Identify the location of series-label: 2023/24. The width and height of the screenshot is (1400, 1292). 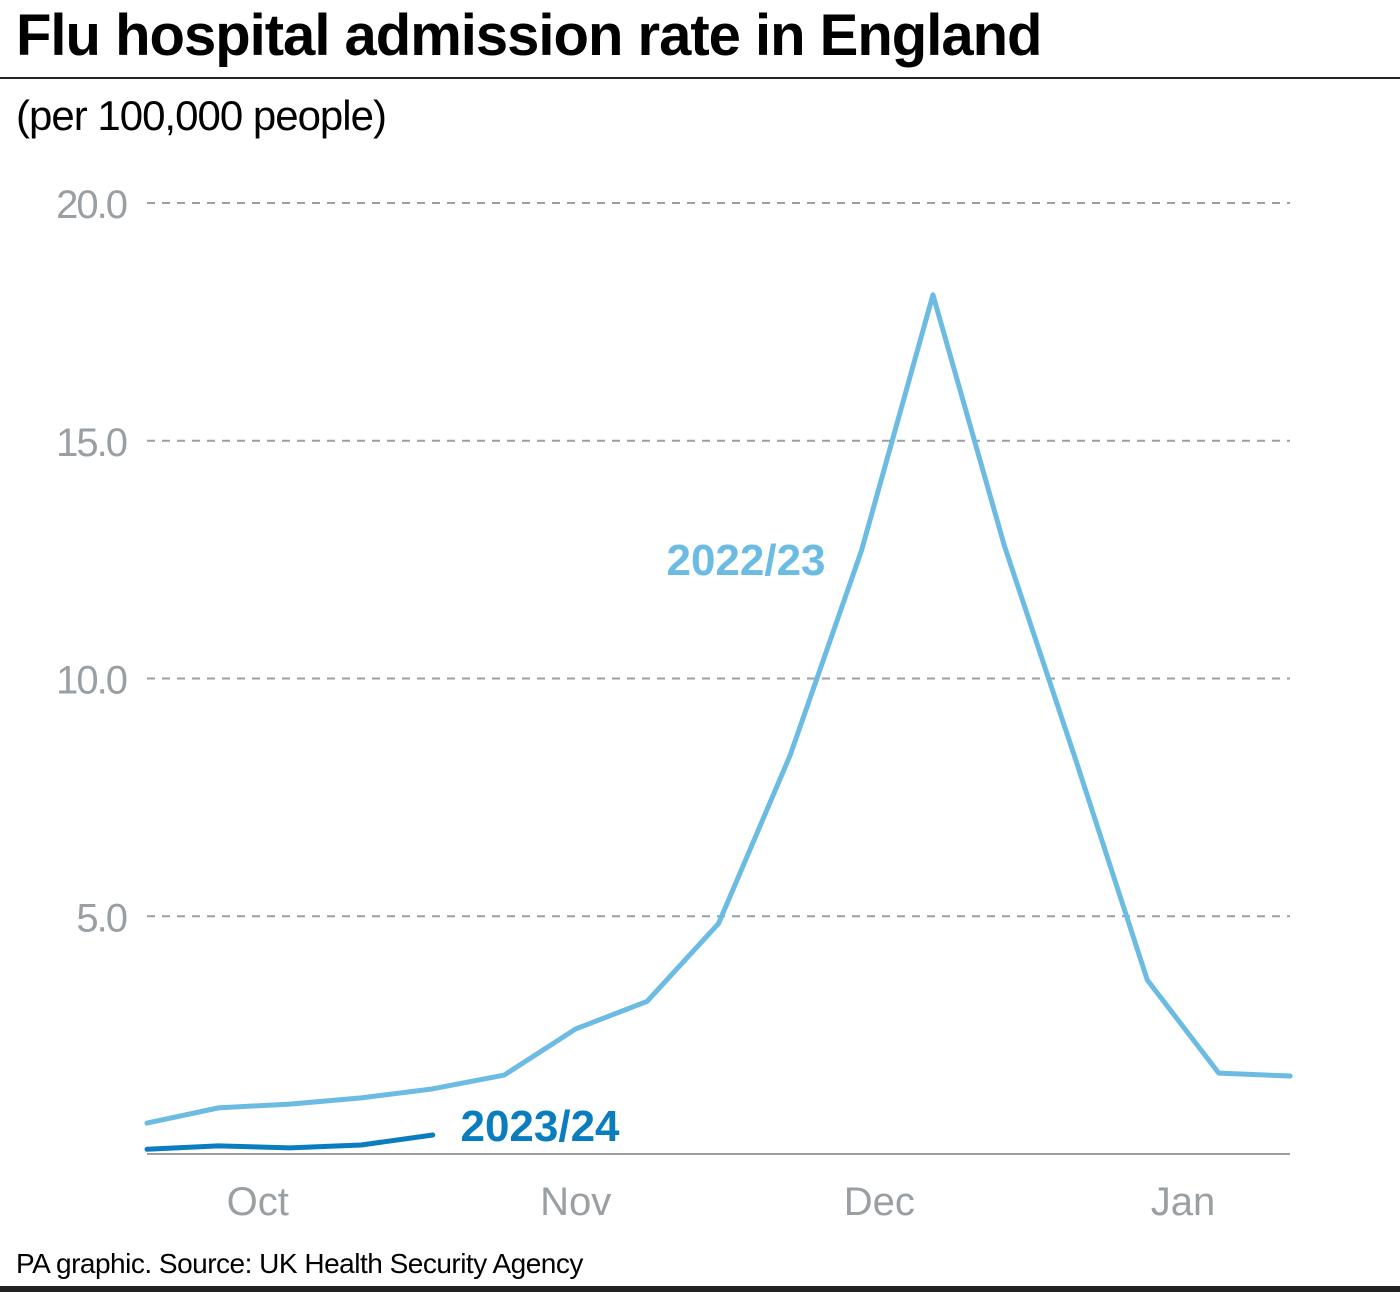
(540, 1126).